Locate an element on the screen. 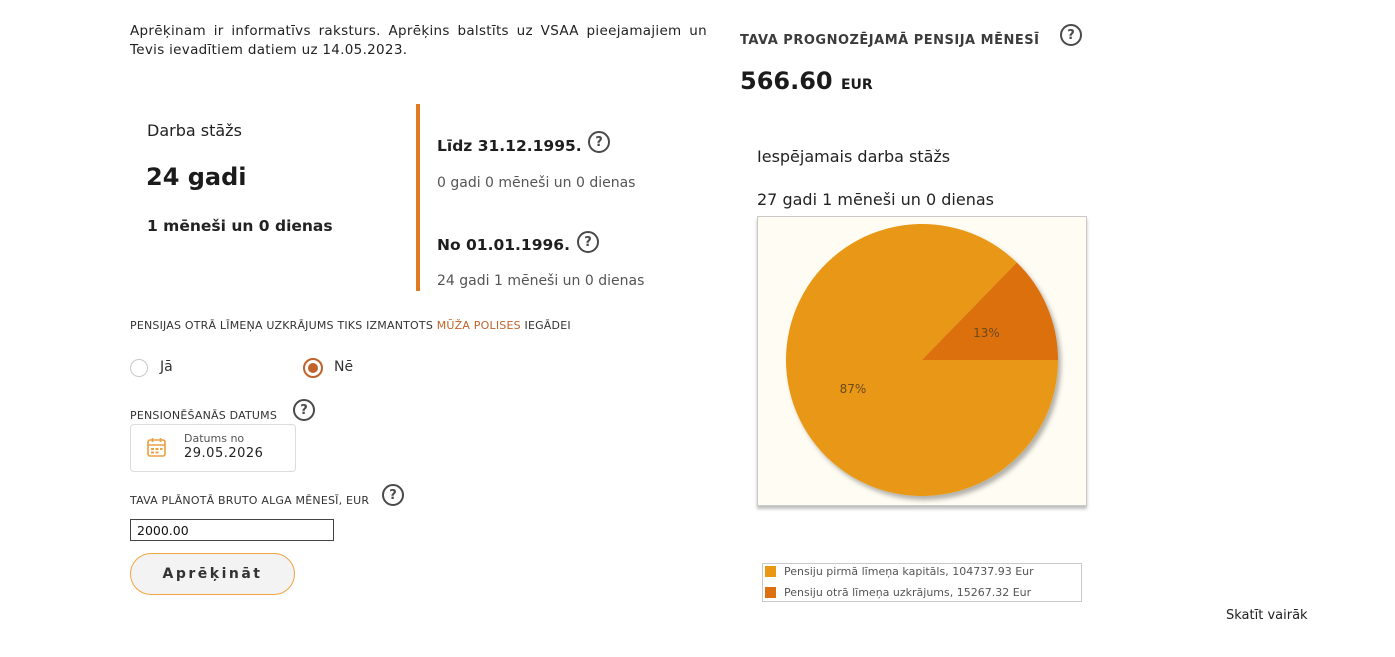  retirement-date-small-label: Datums no is located at coordinates (214, 438).